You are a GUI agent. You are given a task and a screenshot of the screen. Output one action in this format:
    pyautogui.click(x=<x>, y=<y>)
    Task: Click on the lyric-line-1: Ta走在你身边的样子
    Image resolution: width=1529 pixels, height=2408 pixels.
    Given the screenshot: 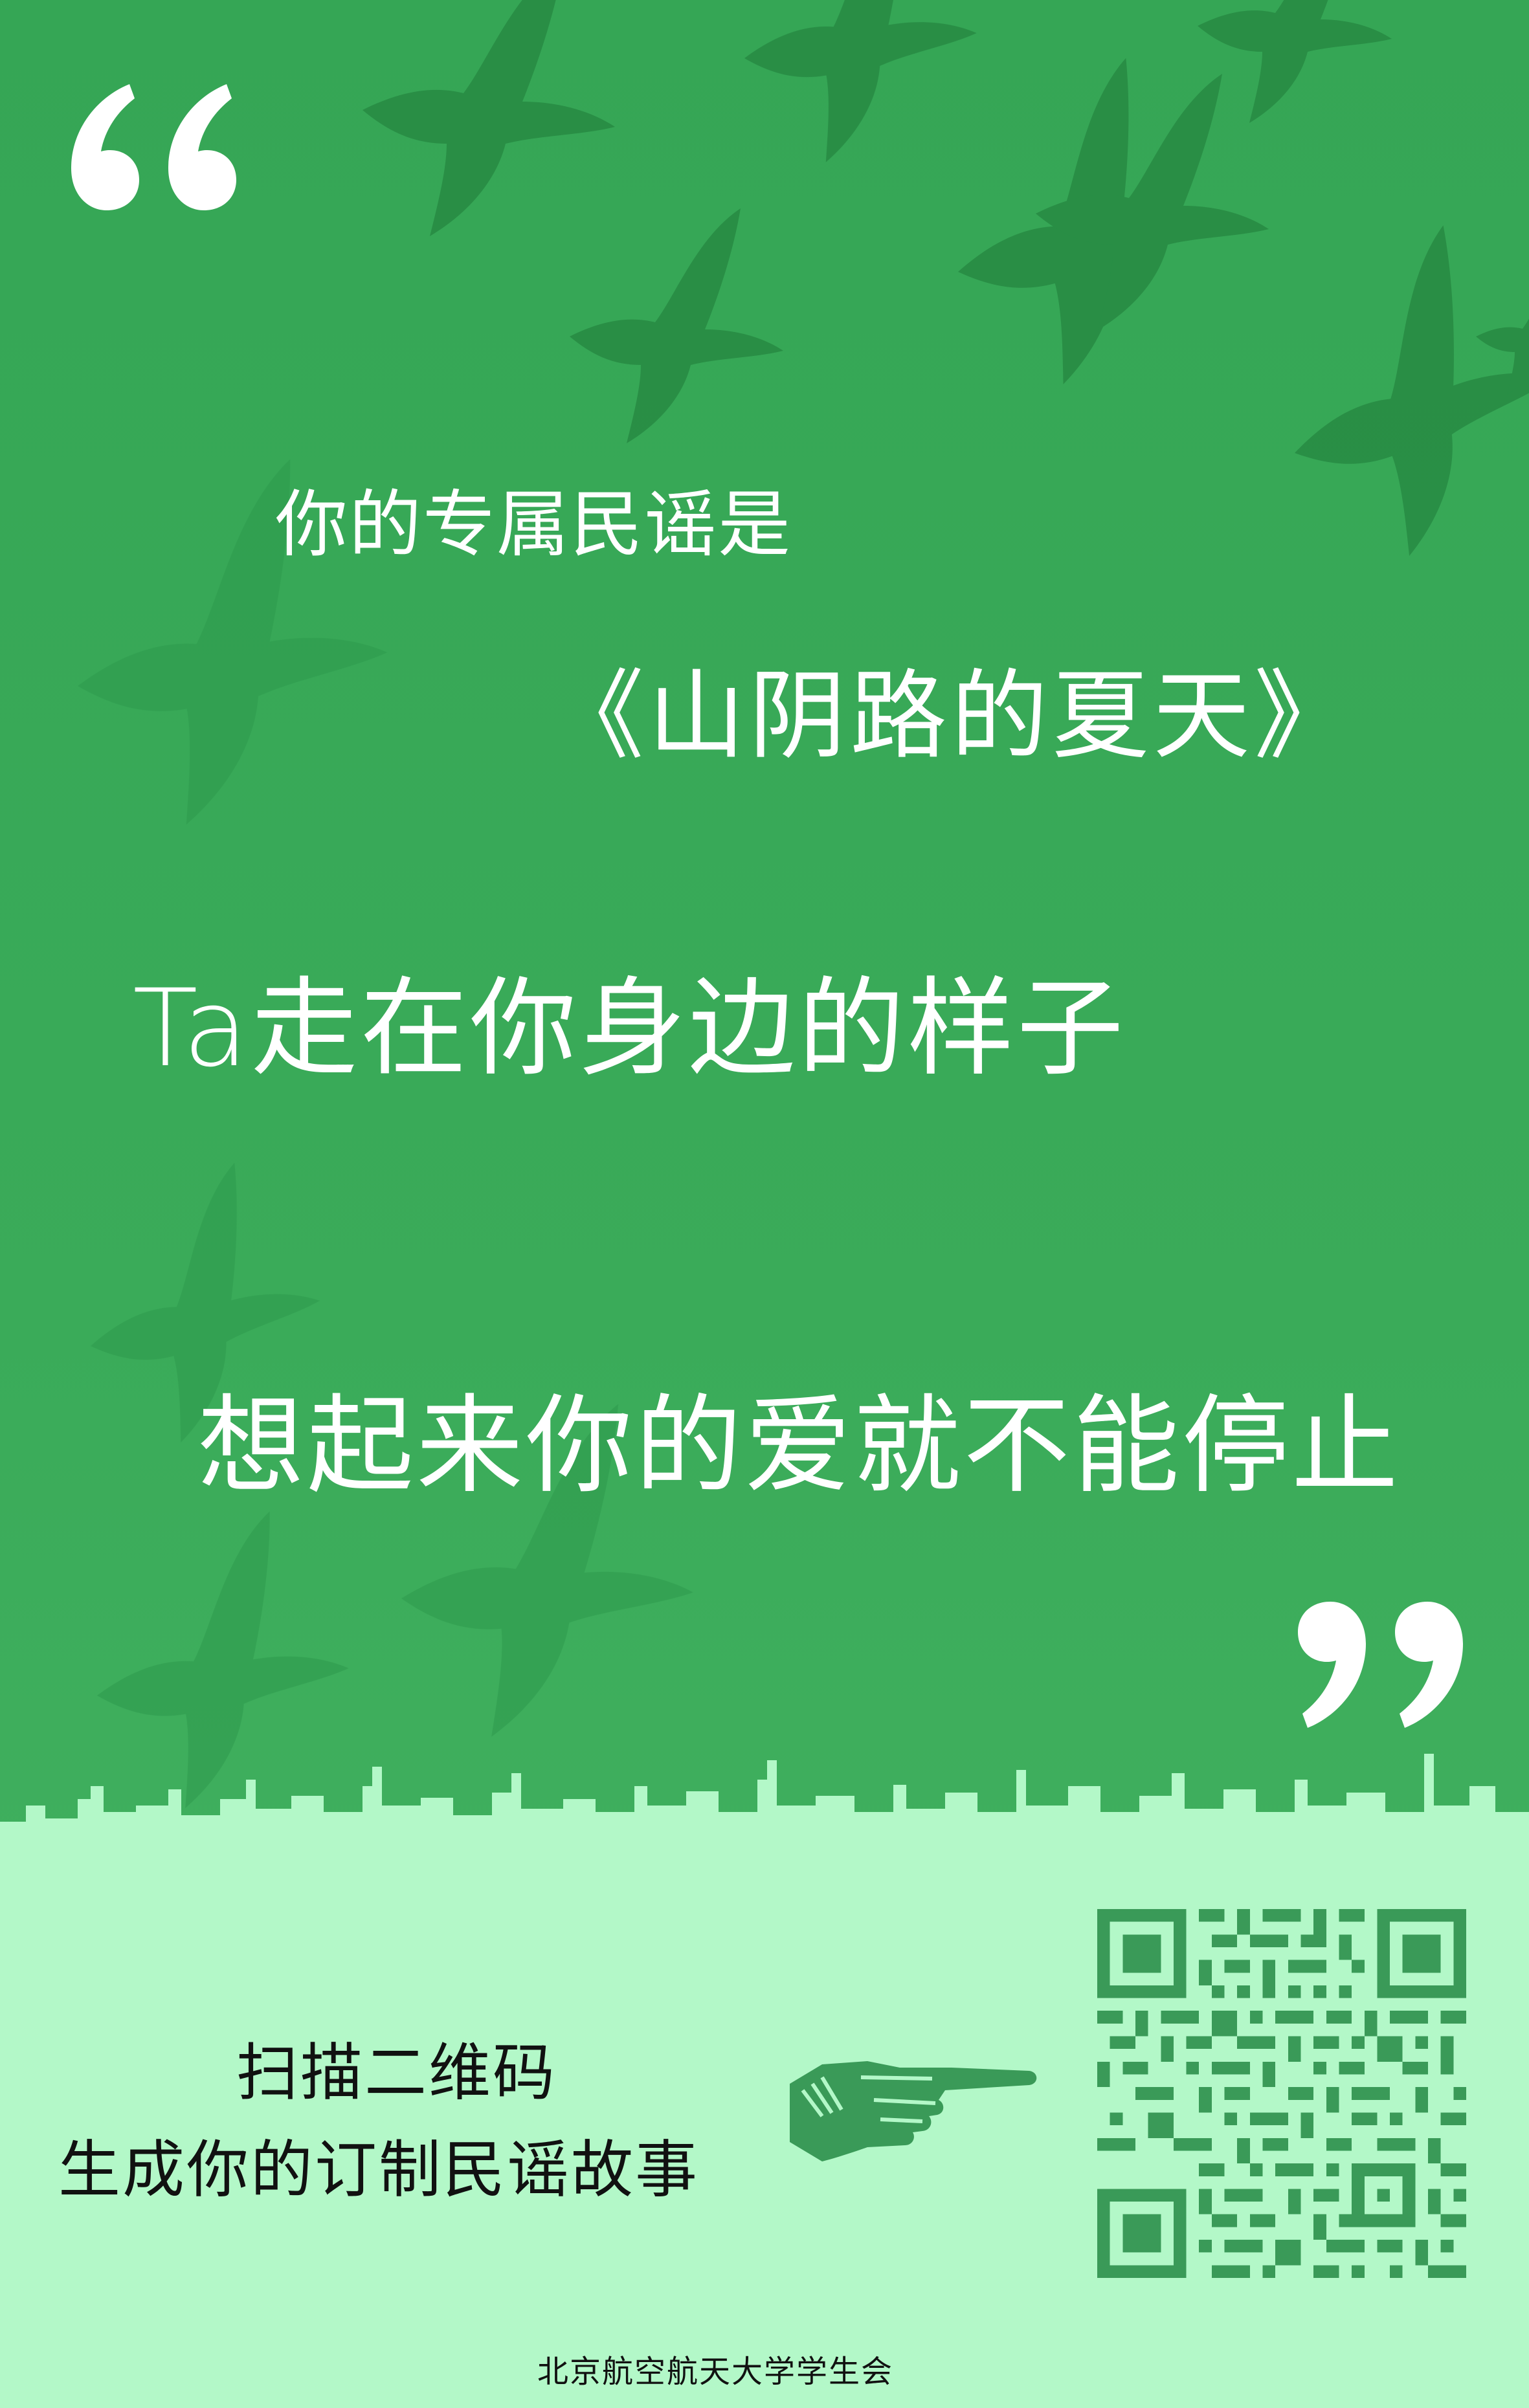 What is the action you would take?
    pyautogui.click(x=630, y=1028)
    